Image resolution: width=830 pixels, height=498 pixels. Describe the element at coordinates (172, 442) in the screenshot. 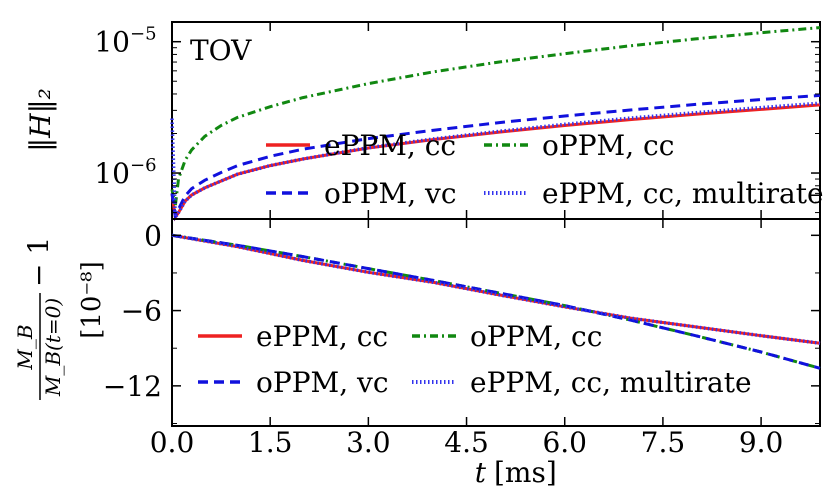

I see `x-tick-label: 0.0` at that location.